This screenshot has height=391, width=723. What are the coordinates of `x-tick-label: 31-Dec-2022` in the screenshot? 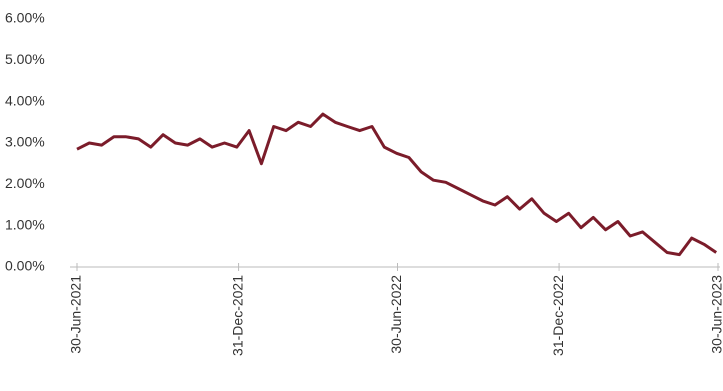 It's located at (558, 315).